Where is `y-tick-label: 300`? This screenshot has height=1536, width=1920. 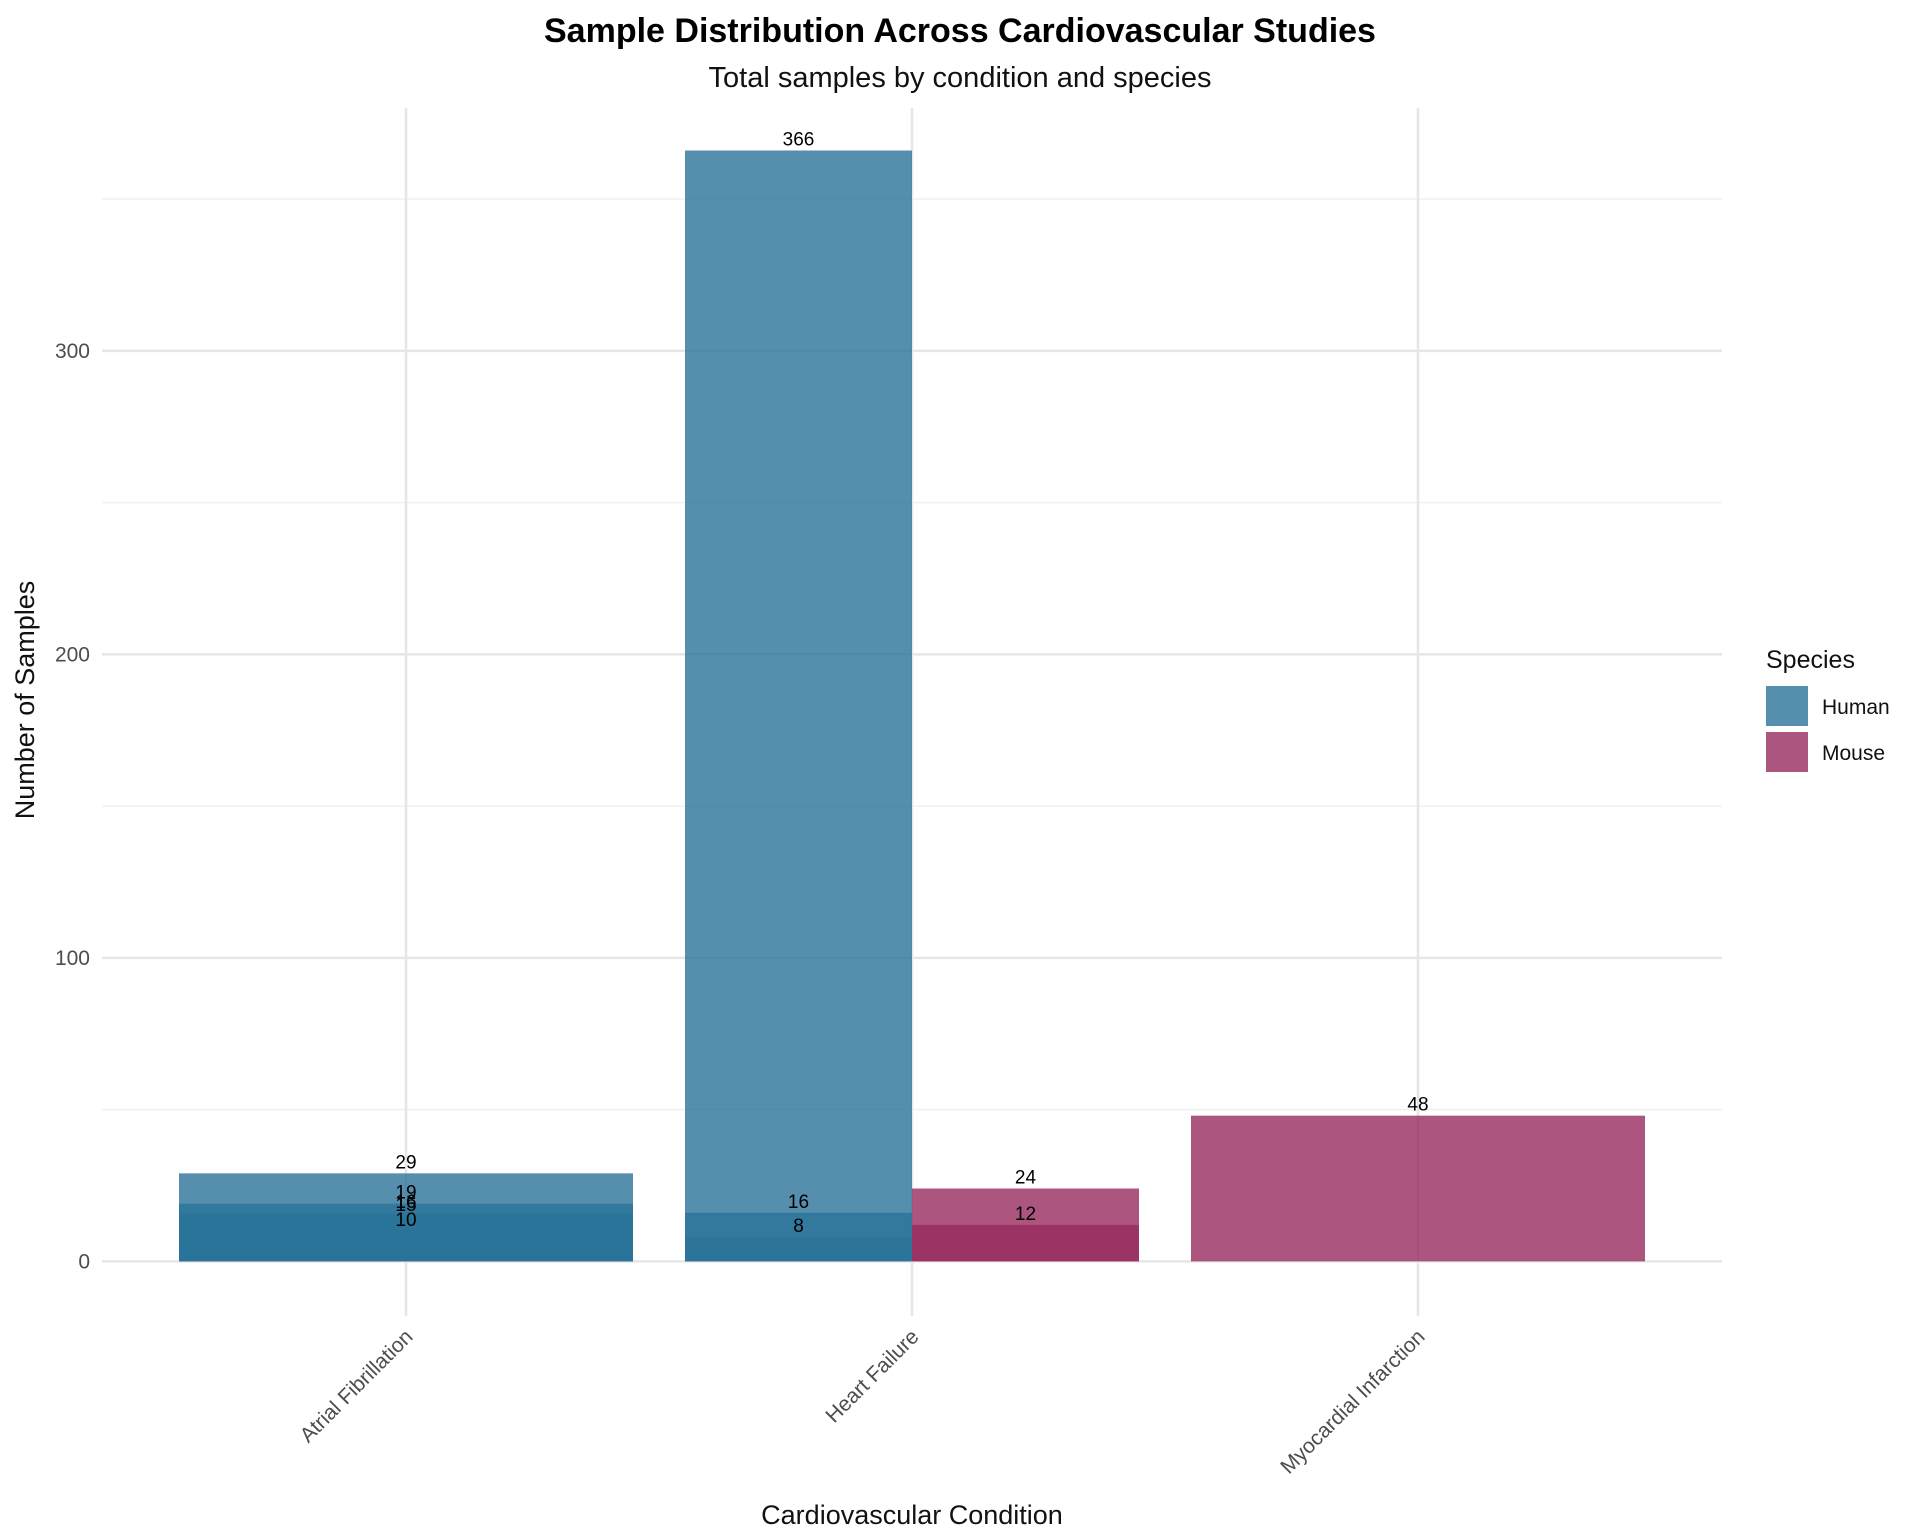 y-tick-label: 300 is located at coordinates (72, 351).